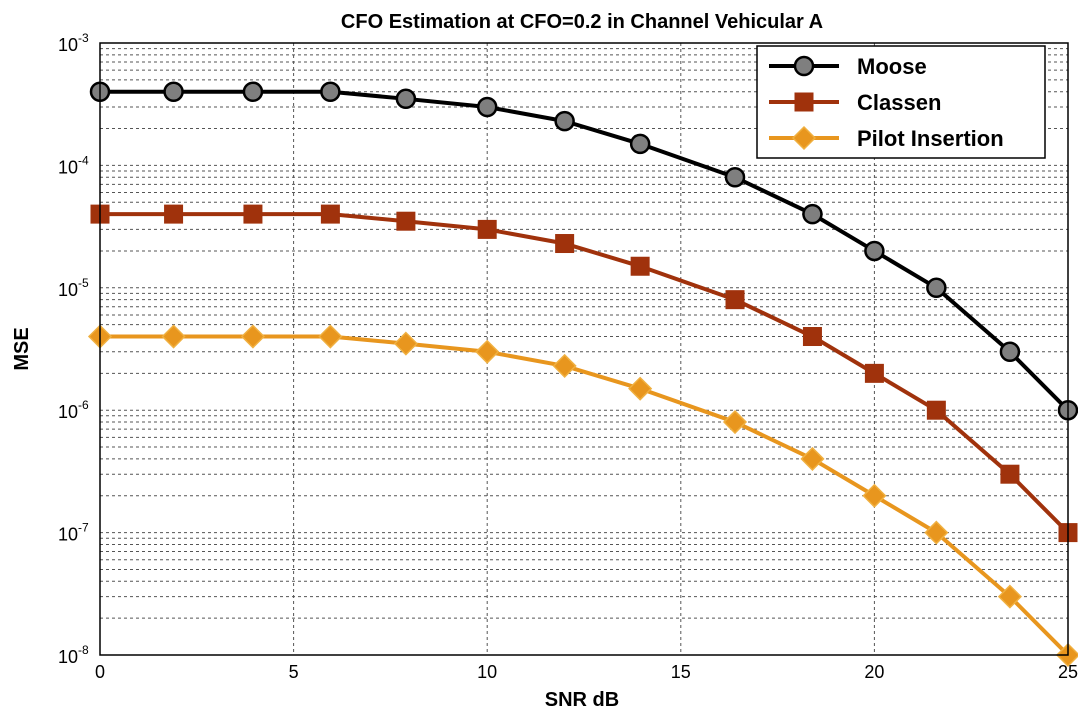 This screenshot has width=1078, height=713. What do you see at coordinates (73, 165) in the screenshot?
I see `y-tick-label: 10⁻⁴` at bounding box center [73, 165].